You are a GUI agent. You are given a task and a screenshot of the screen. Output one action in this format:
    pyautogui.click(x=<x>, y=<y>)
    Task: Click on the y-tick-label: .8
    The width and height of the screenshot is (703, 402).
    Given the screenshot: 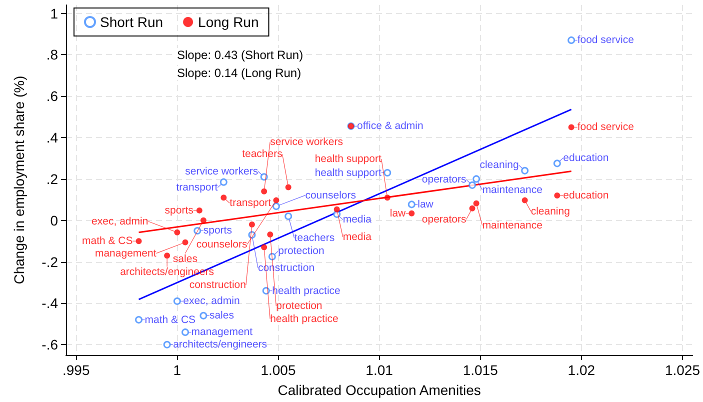 What is the action you would take?
    pyautogui.click(x=52, y=54)
    